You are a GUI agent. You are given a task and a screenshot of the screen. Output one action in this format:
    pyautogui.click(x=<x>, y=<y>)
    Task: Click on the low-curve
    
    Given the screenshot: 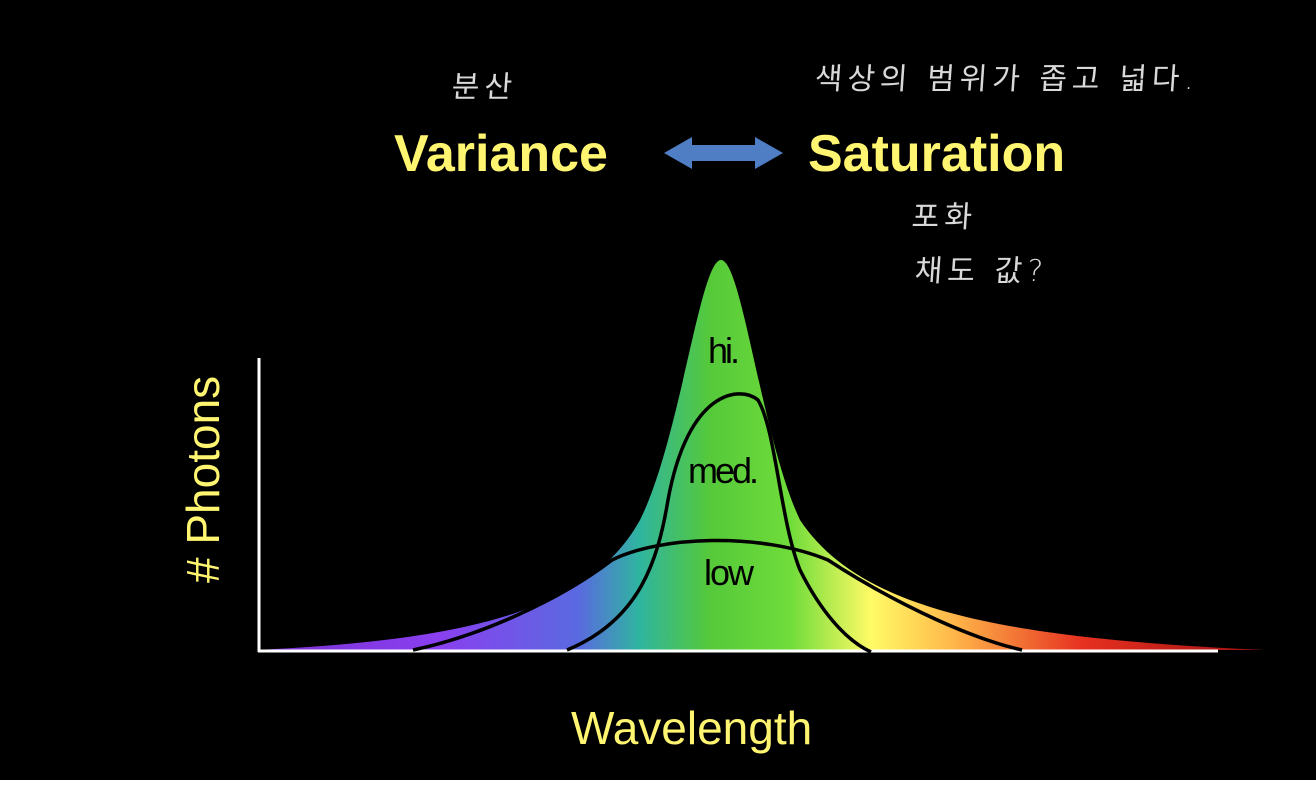 What is the action you would take?
    pyautogui.click(x=717, y=595)
    